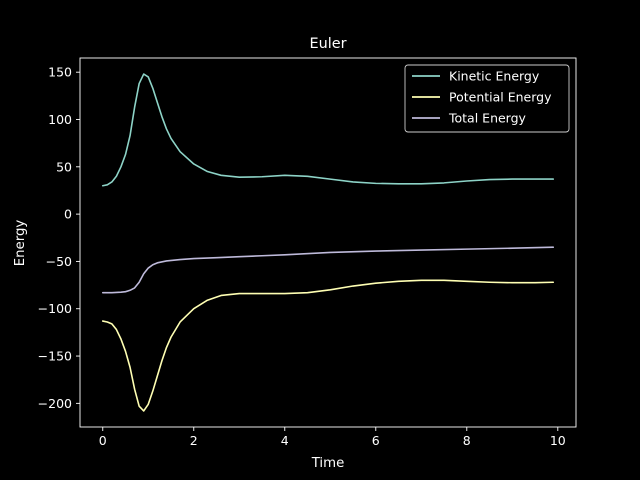  I want to click on legend-box, so click(487, 98).